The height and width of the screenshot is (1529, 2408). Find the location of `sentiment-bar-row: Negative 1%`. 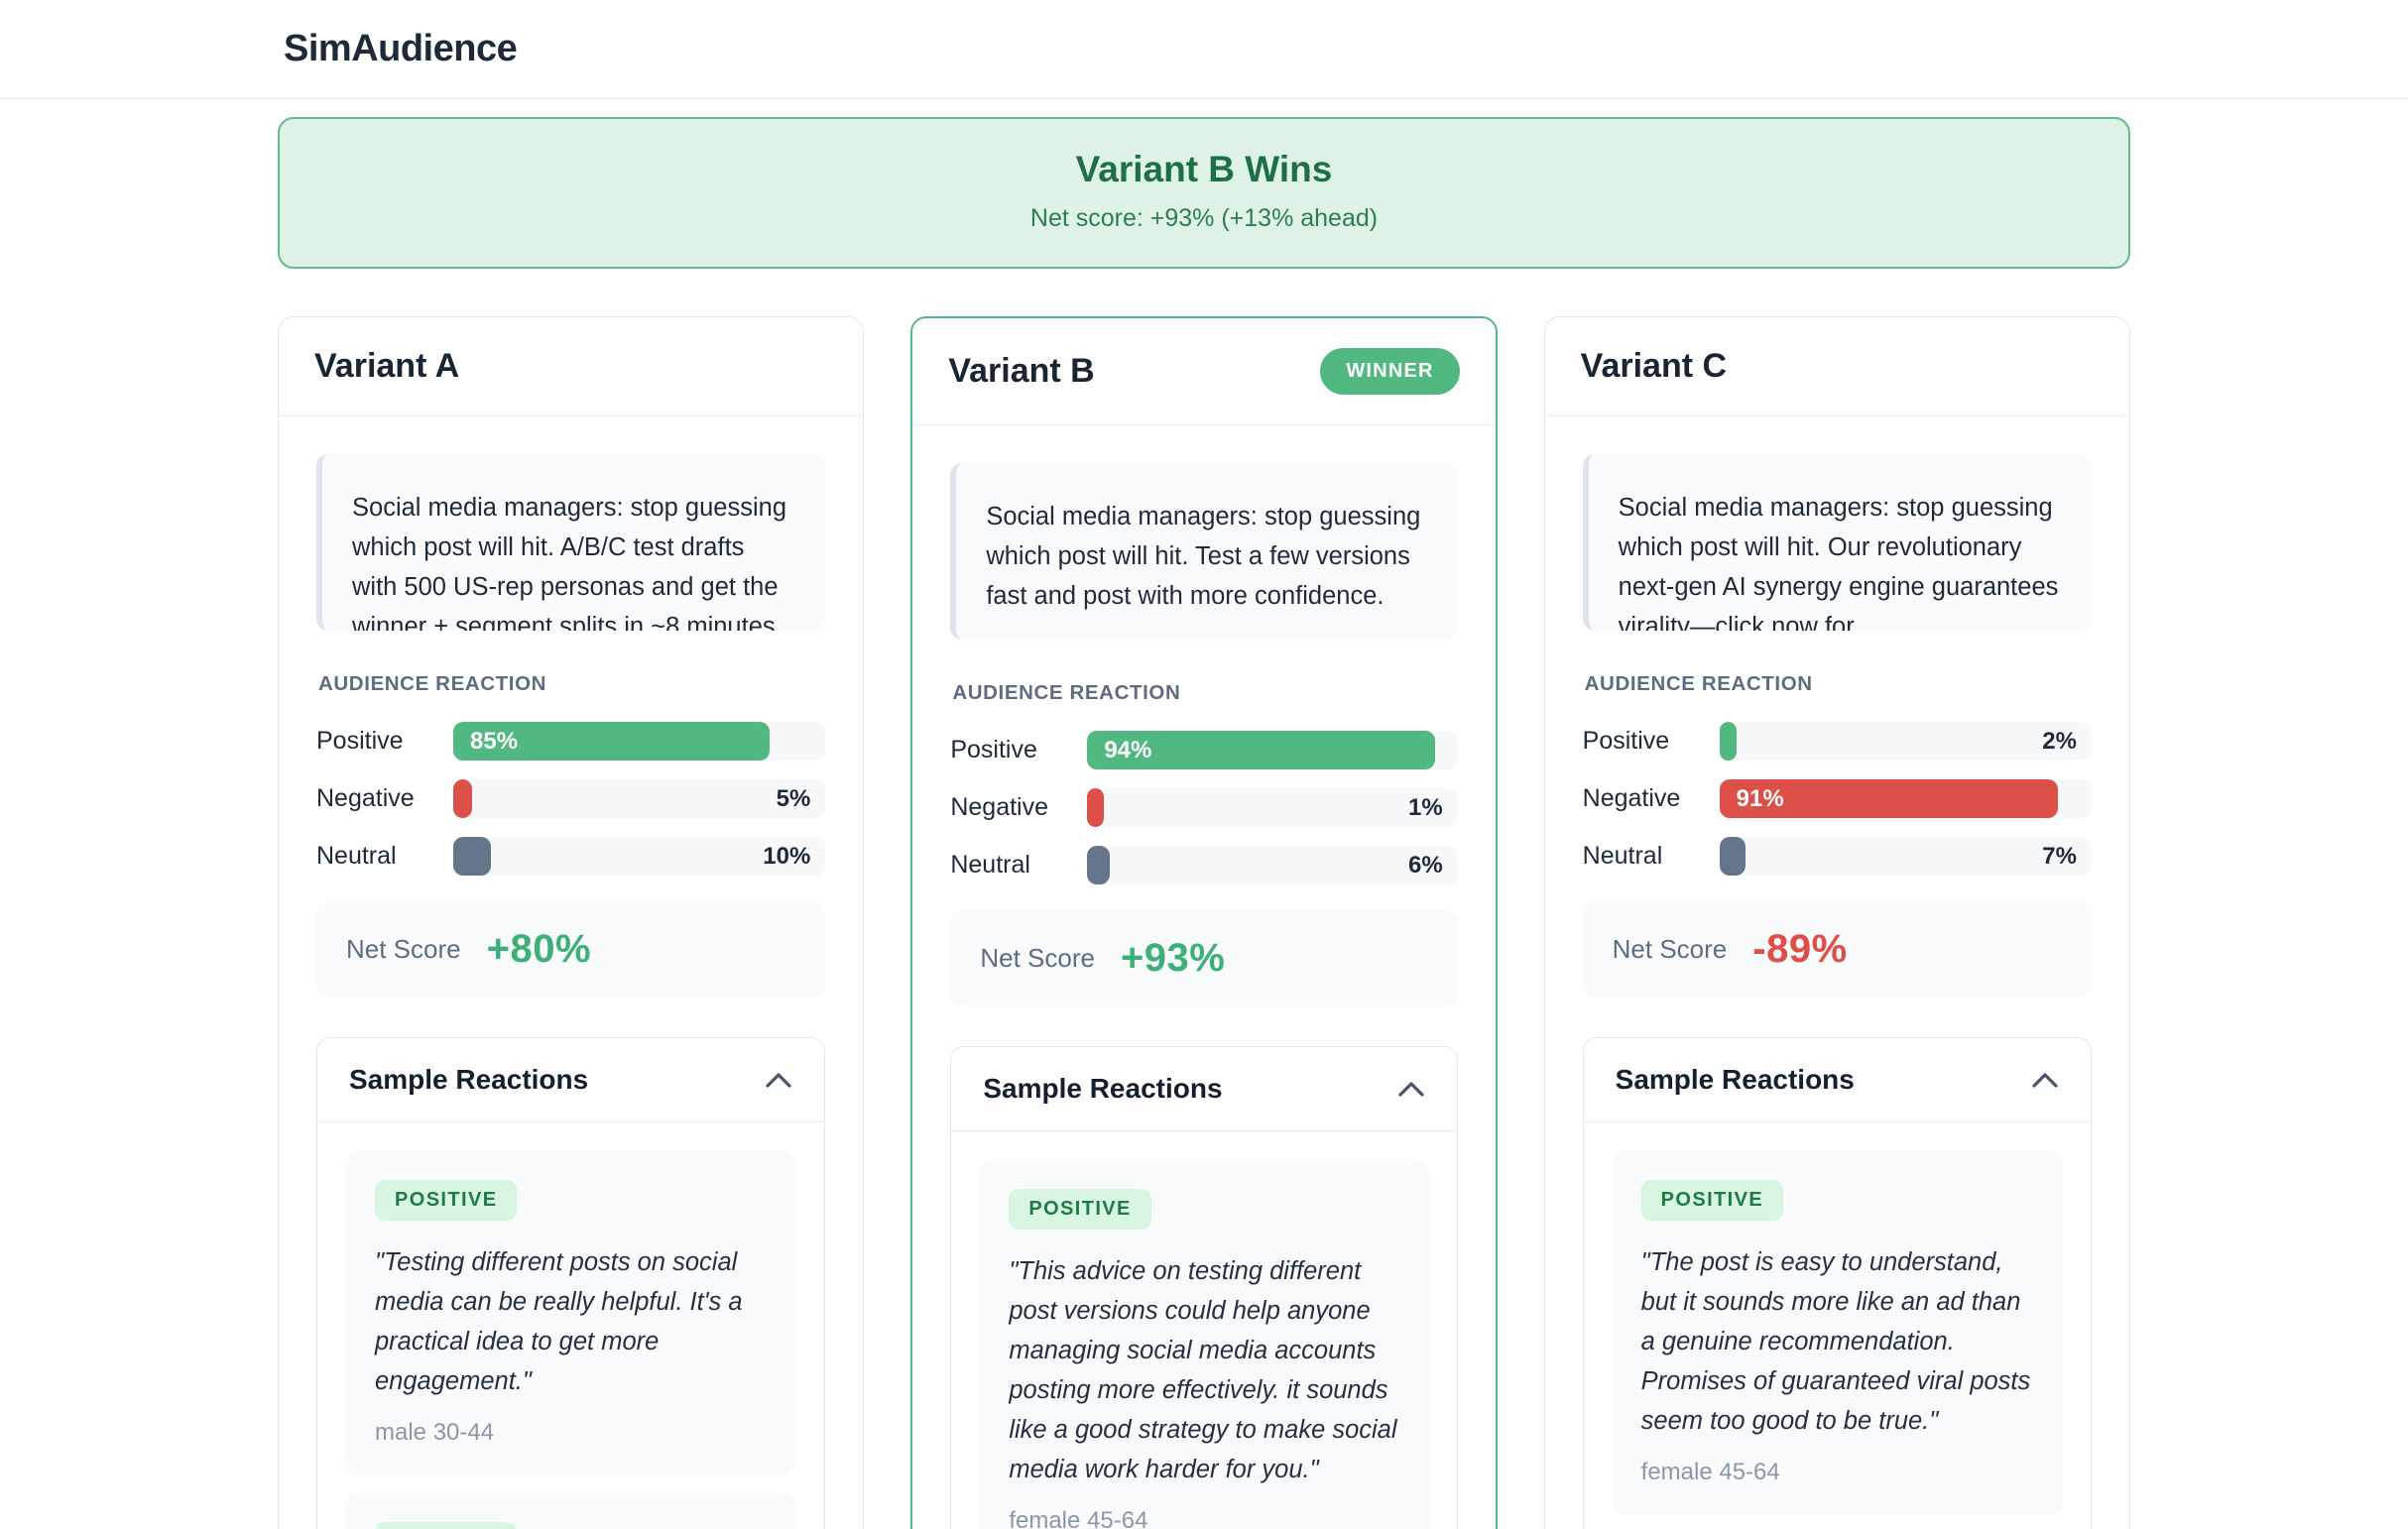

sentiment-bar-row: Negative 1% is located at coordinates (1204, 807).